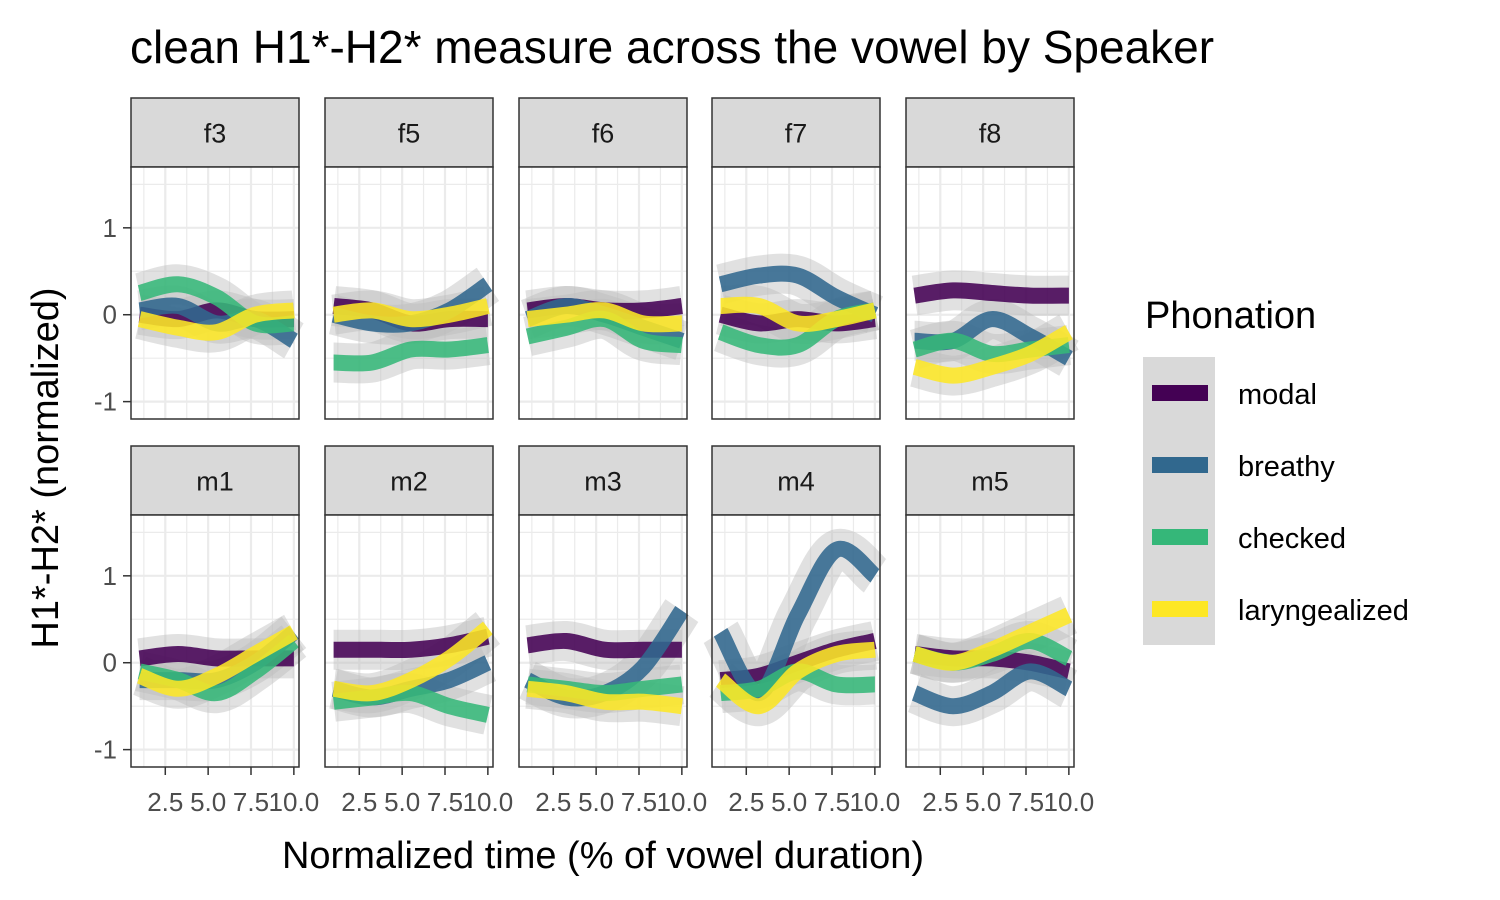 Image resolution: width=1500 pixels, height=900 pixels. Describe the element at coordinates (409, 134) in the screenshot. I see `facet-strip-label: f5` at that location.